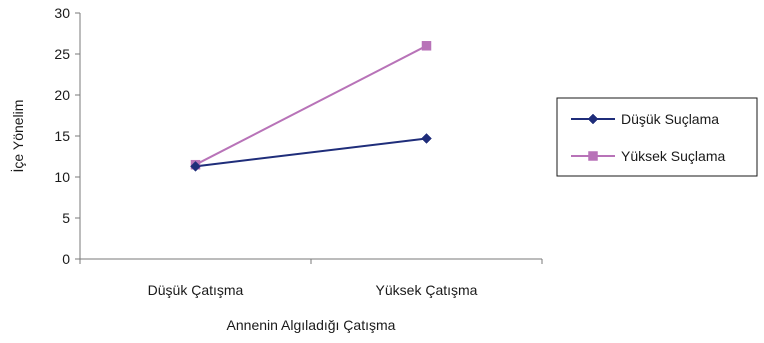 The width and height of the screenshot is (764, 343). Describe the element at coordinates (670, 119) in the screenshot. I see `legend-label: Düşük Suçlama` at that location.